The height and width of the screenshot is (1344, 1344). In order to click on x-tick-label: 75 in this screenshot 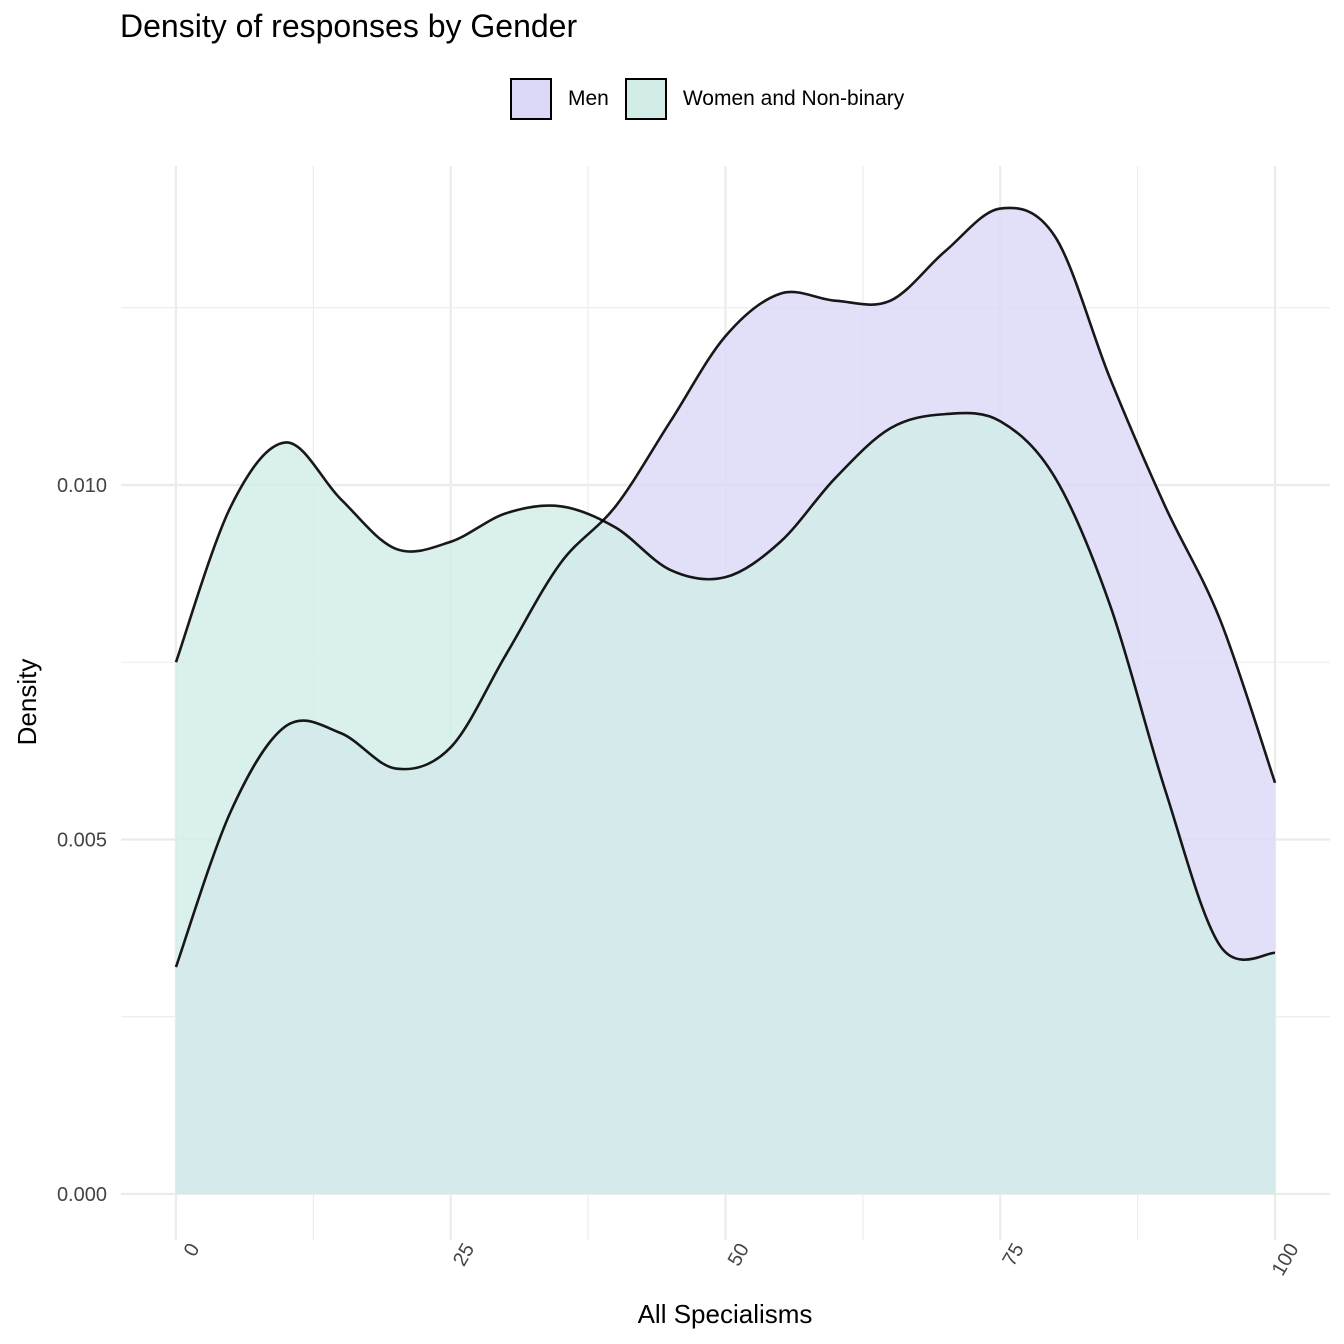, I will do `click(1014, 1255)`.